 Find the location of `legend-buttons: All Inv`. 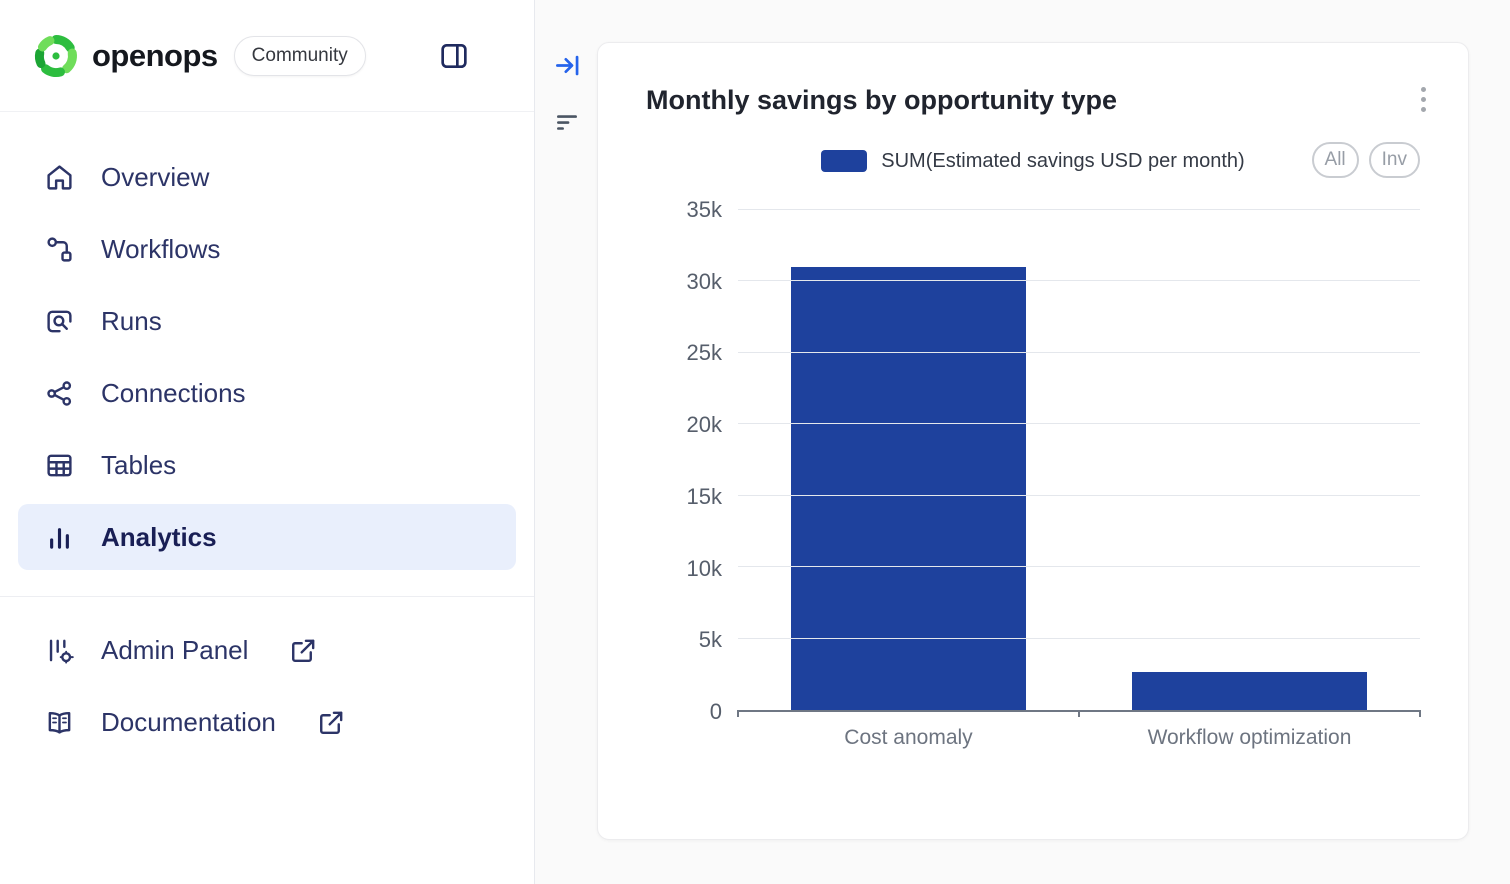

legend-buttons: All Inv is located at coordinates (1365, 160).